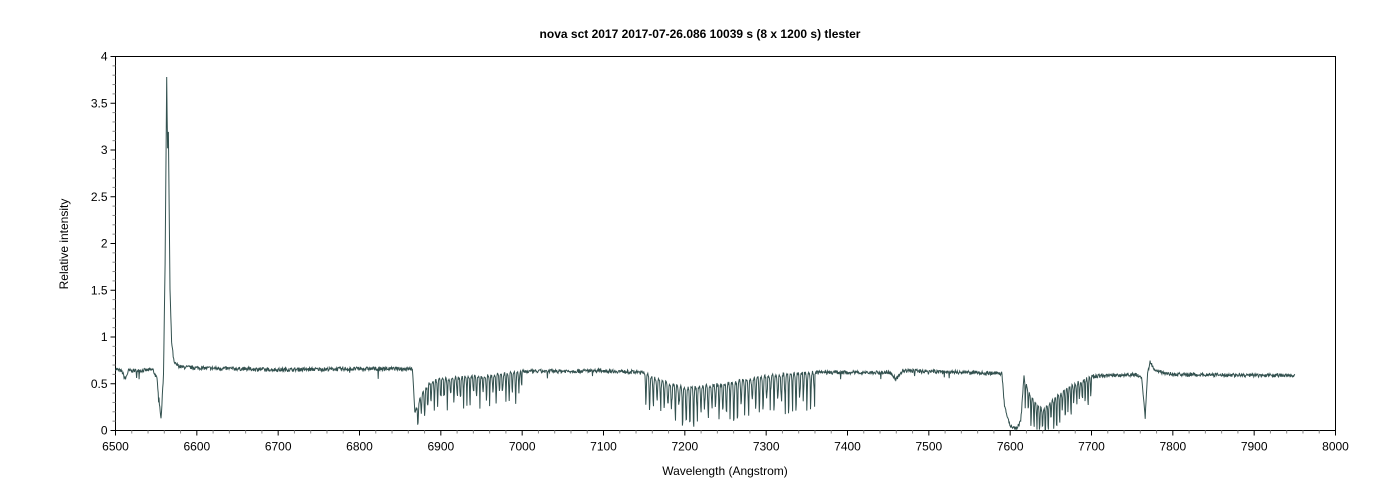  What do you see at coordinates (104, 150) in the screenshot?
I see `y-tick-label: 3` at bounding box center [104, 150].